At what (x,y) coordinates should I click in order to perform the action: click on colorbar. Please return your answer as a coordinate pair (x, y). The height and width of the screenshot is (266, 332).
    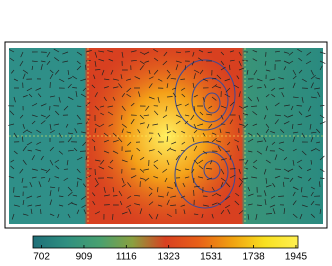
    Looking at the image, I should click on (165, 242).